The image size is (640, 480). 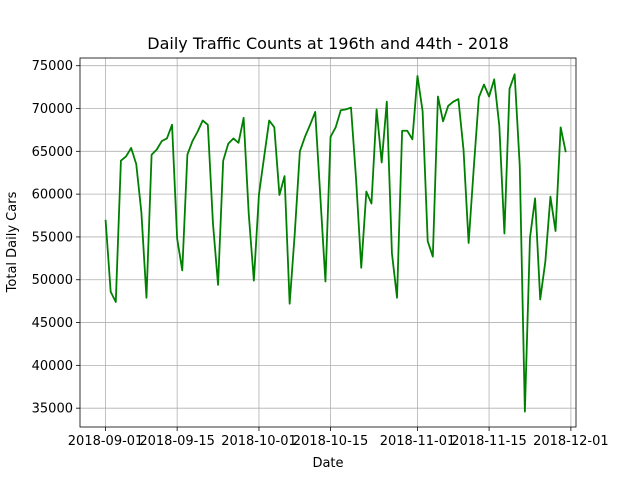 I want to click on x-tick-label: 2018-09-15, so click(x=177, y=441).